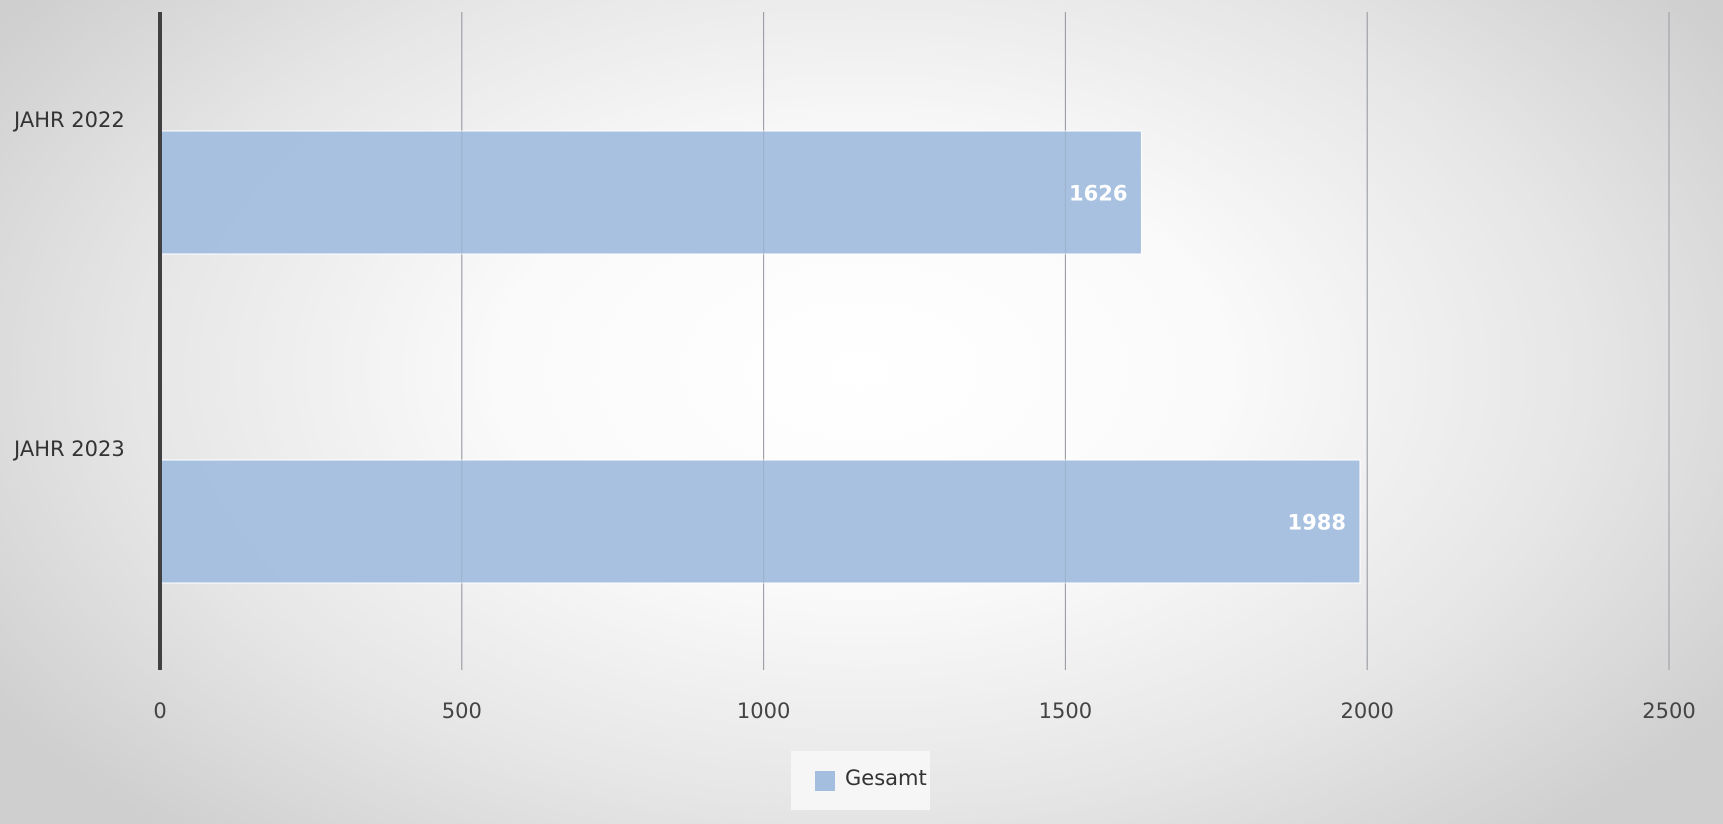 The height and width of the screenshot is (824, 1723). What do you see at coordinates (886, 778) in the screenshot?
I see `legend-label: Gesamt` at bounding box center [886, 778].